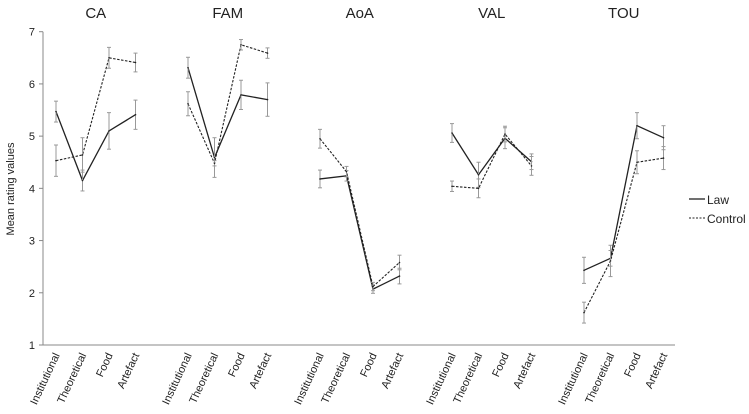 The height and width of the screenshot is (414, 749). Describe the element at coordinates (32, 294) in the screenshot. I see `y-tick-label: 2` at that location.